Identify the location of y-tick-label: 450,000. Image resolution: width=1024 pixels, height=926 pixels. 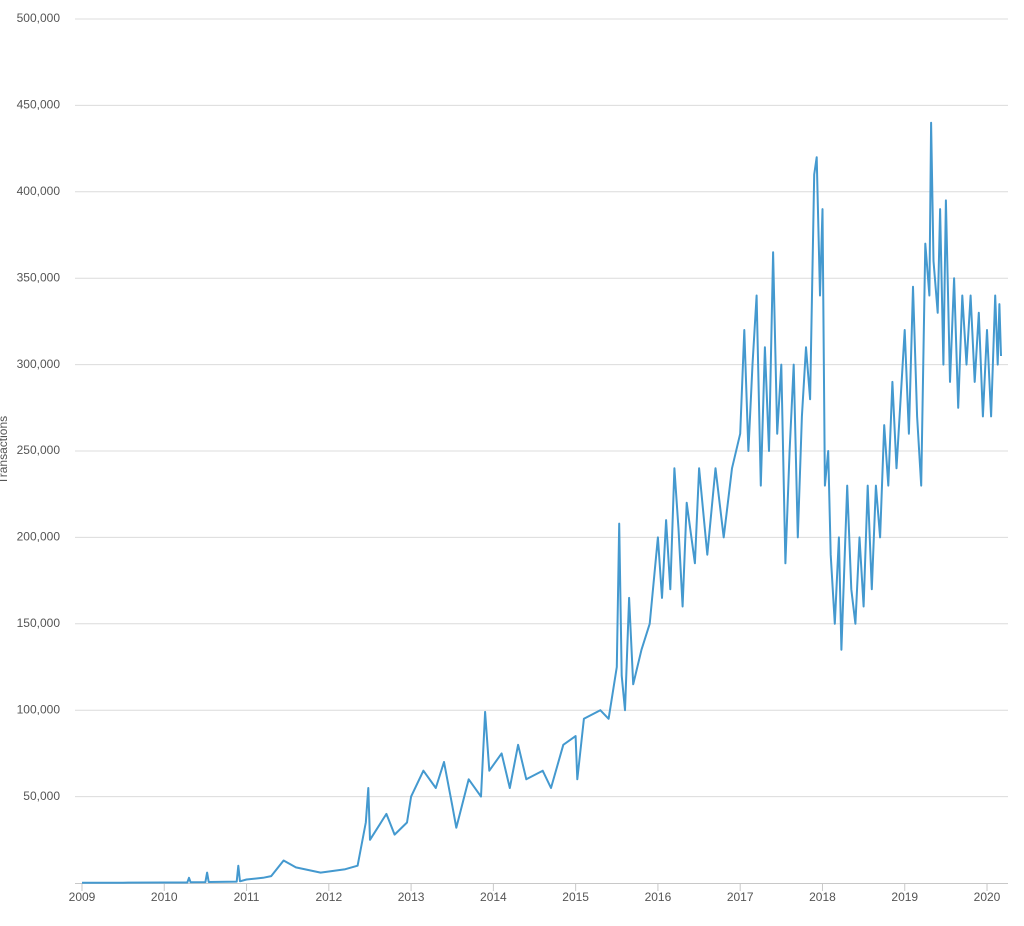
(39, 105).